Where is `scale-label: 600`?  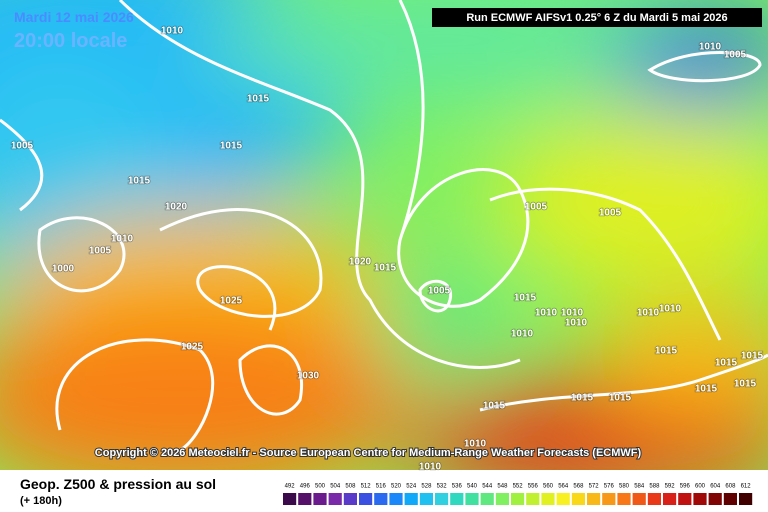
scale-label: 600 is located at coordinates (700, 487).